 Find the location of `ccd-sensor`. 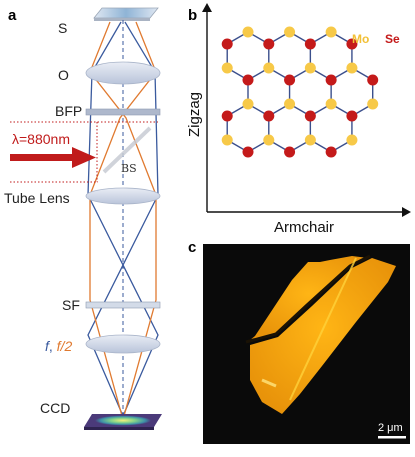

ccd-sensor is located at coordinates (123, 422).